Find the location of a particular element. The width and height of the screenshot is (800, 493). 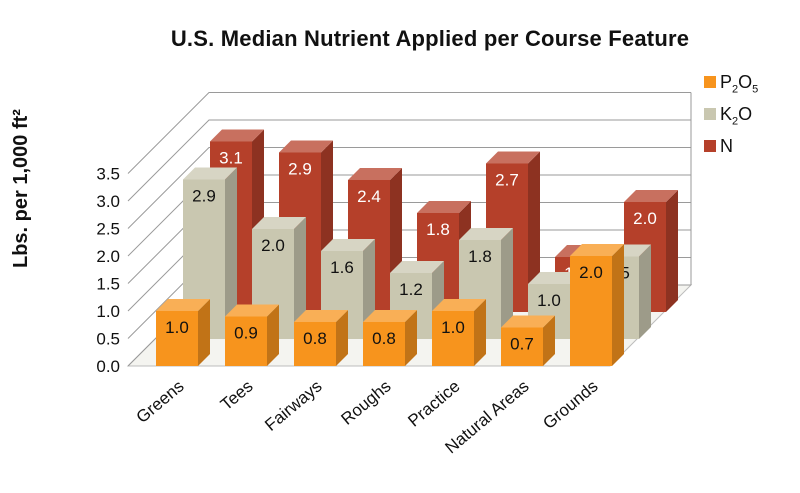

data-label-p2o5: 2.0 is located at coordinates (591, 272).